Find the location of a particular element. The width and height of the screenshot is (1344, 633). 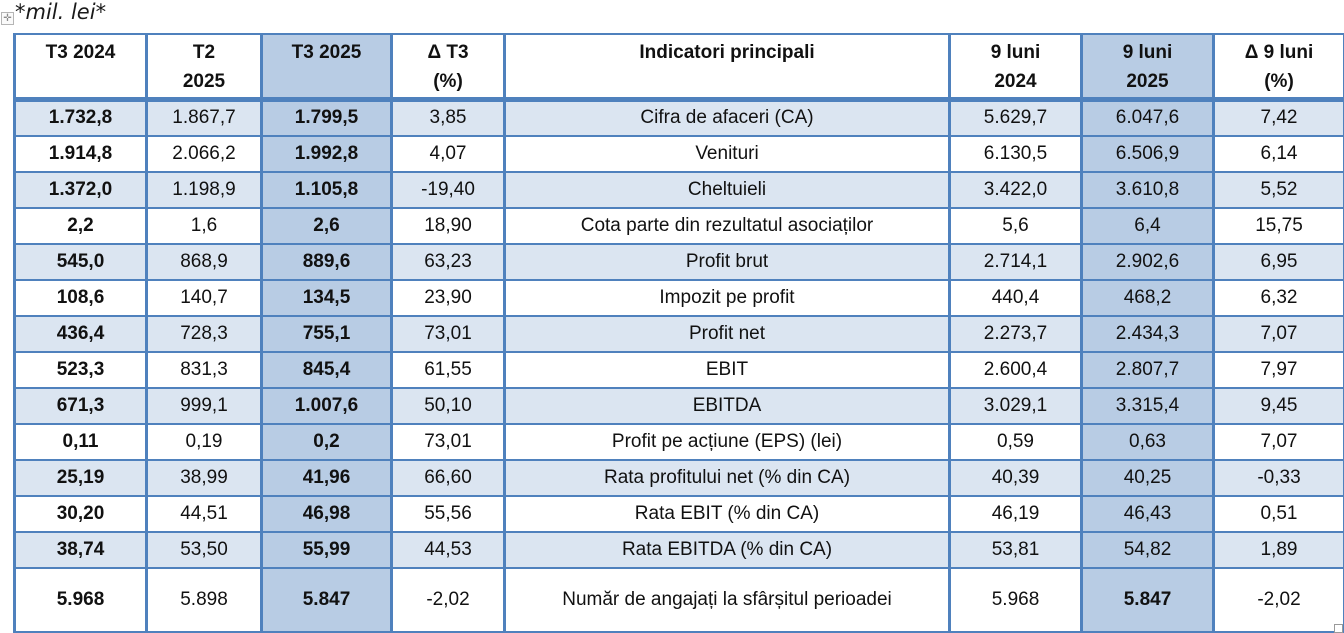

value-cell-delta-t3: 55,56 is located at coordinates (448, 514).